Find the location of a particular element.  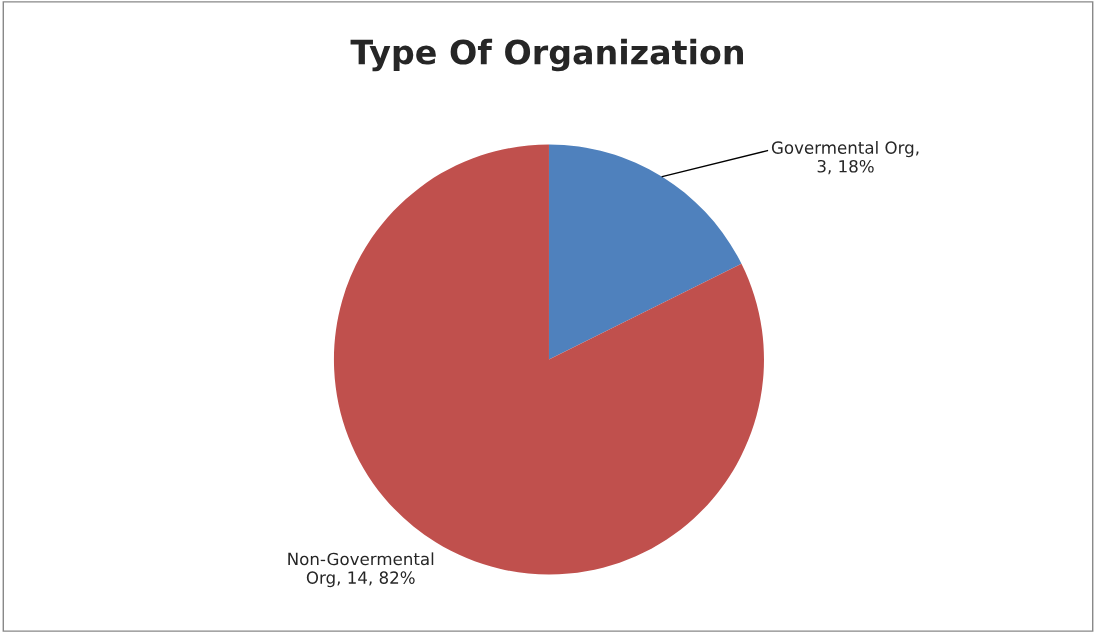

slice-label: Non-Govermental Org, 14, 82% is located at coordinates (361, 570).